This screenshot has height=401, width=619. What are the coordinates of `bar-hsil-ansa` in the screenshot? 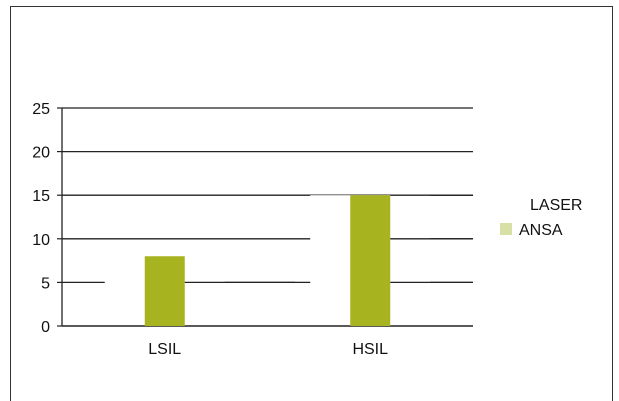 It's located at (370, 260).